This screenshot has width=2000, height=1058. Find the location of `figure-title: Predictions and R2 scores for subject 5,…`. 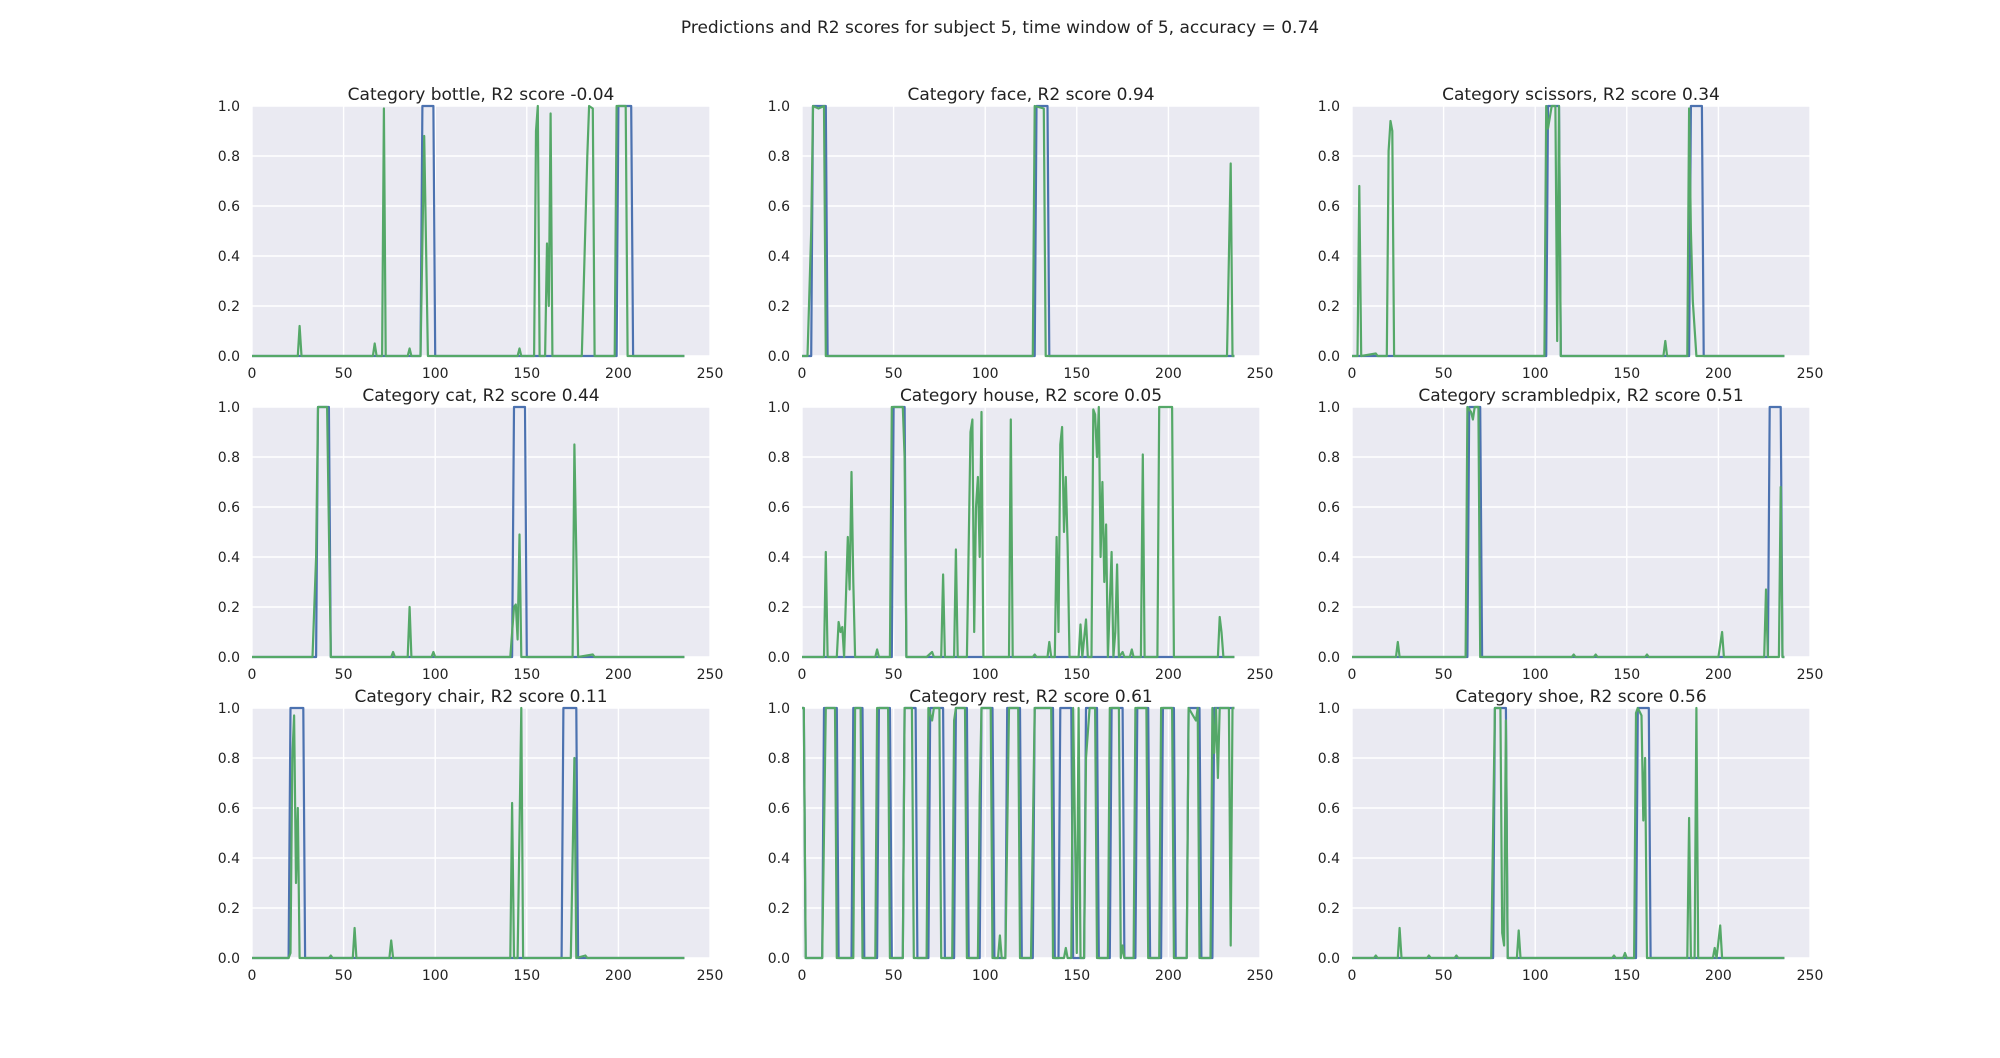

figure-title: Predictions and R2 scores for subject 5,… is located at coordinates (1000, 28).